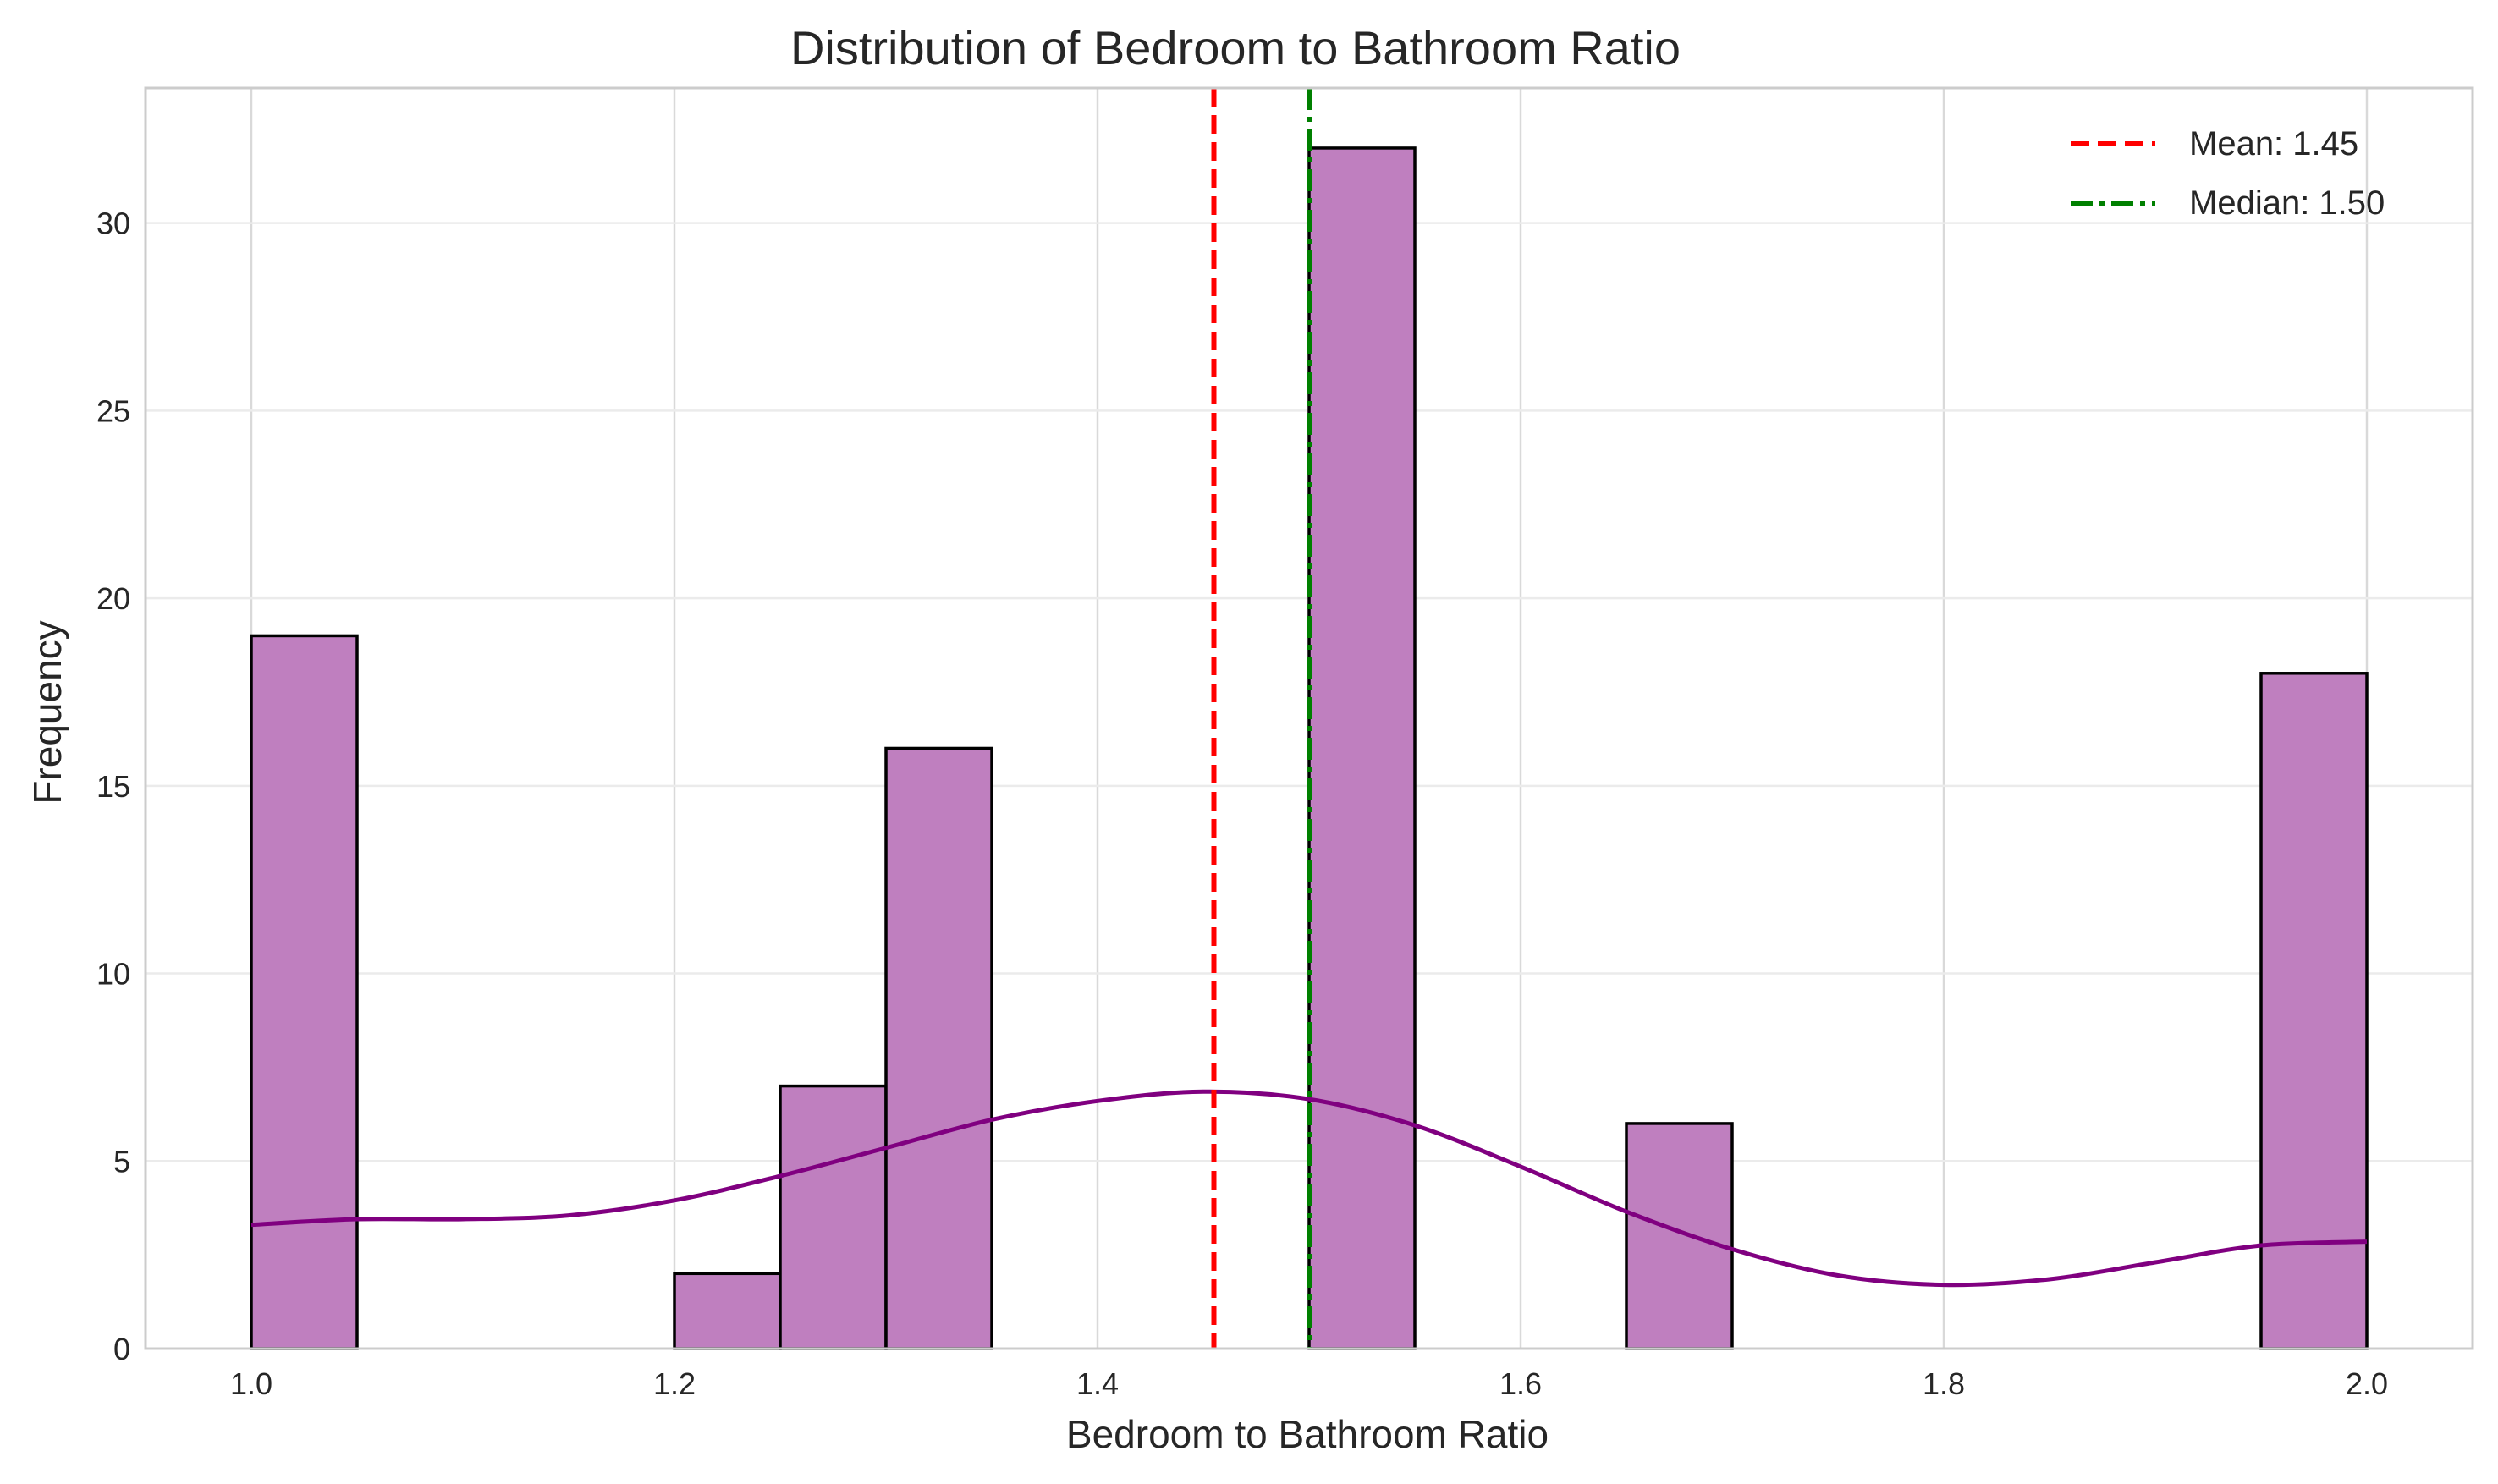  I want to click on kde-line, so click(1309, 1188).